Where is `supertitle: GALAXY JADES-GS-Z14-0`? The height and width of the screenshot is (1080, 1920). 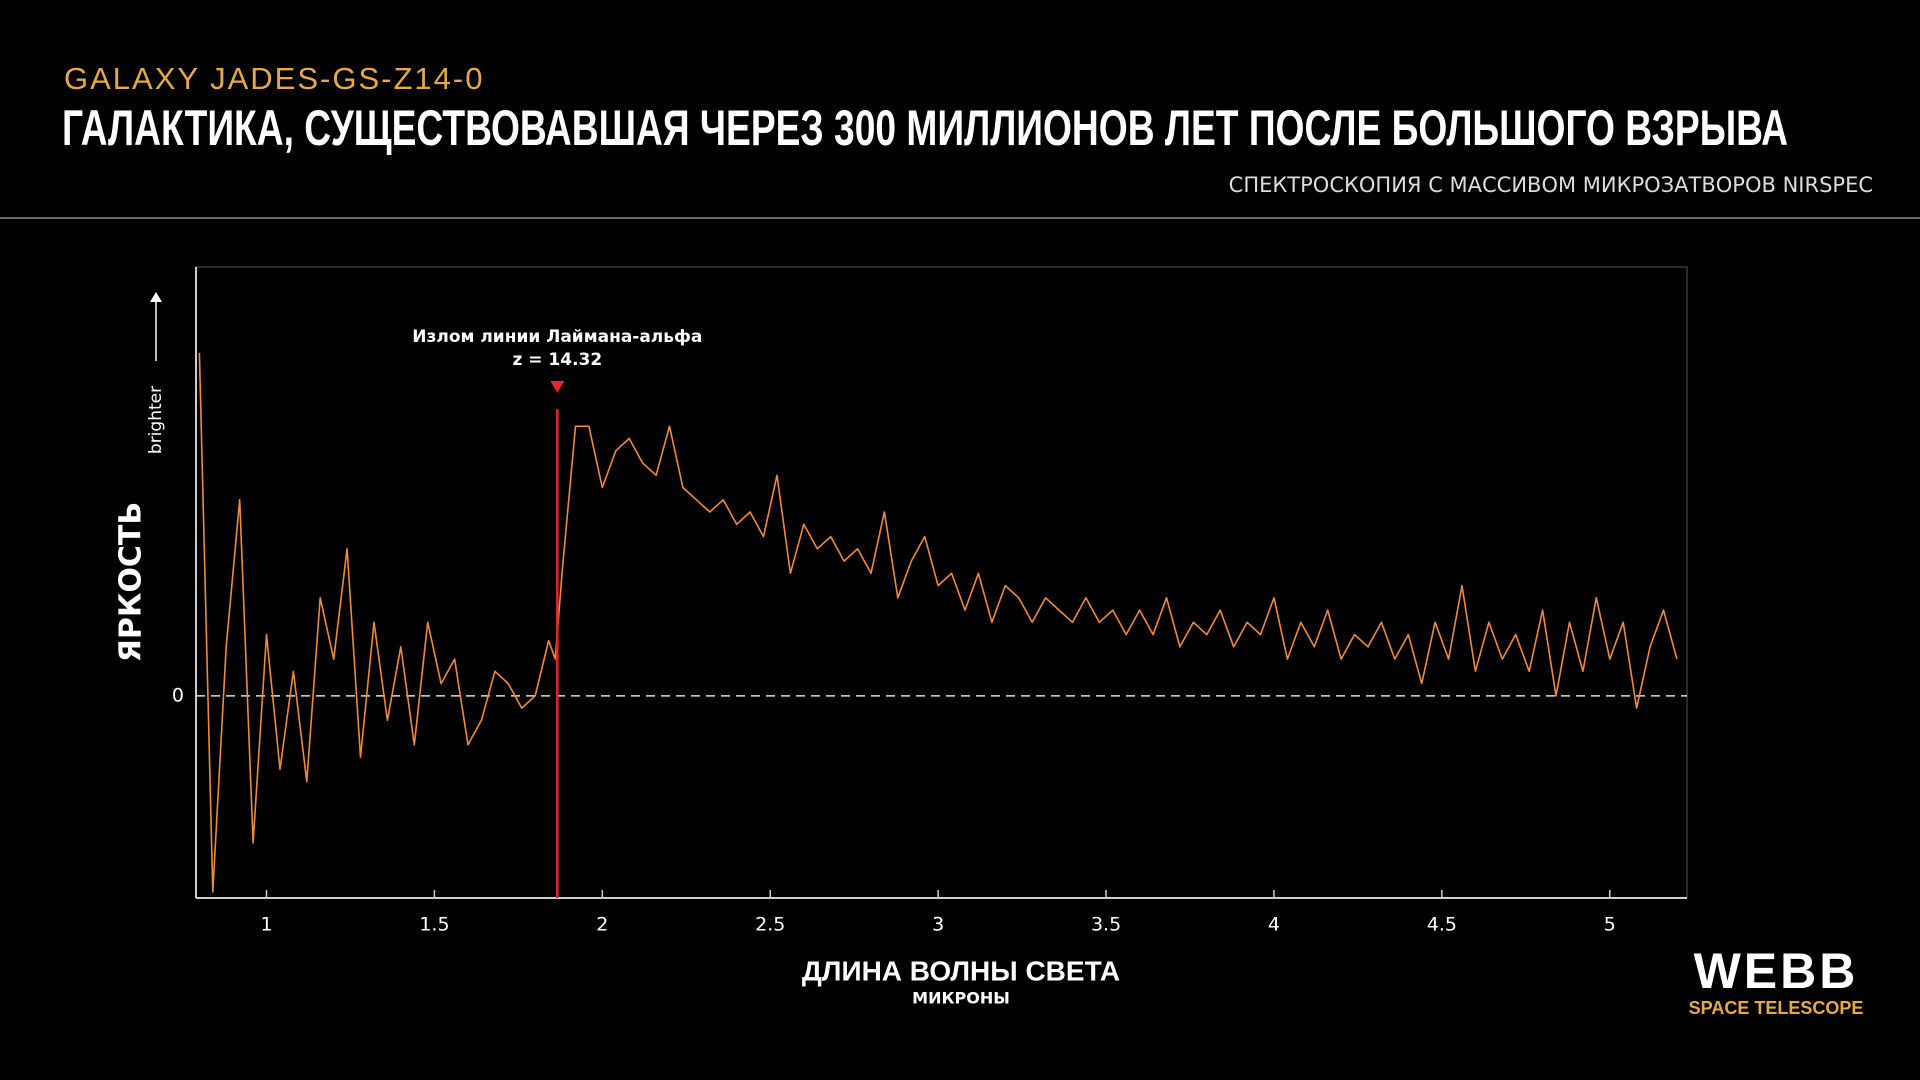
supertitle: GALAXY JADES-GS-Z14-0 is located at coordinates (274, 78).